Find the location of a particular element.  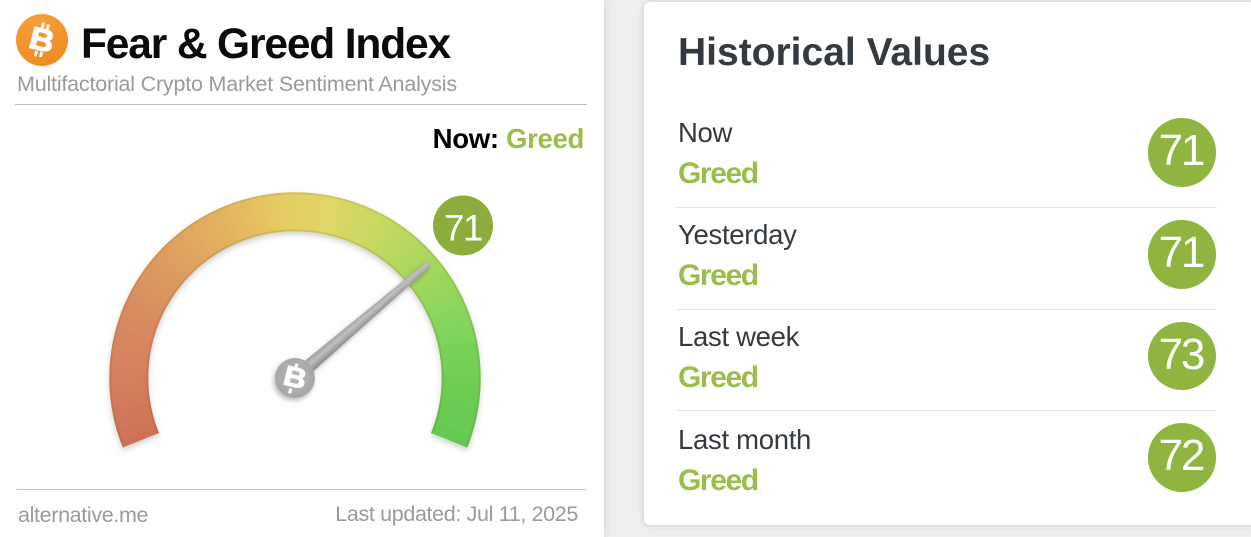

svg-text: 71 is located at coordinates (463, 228).